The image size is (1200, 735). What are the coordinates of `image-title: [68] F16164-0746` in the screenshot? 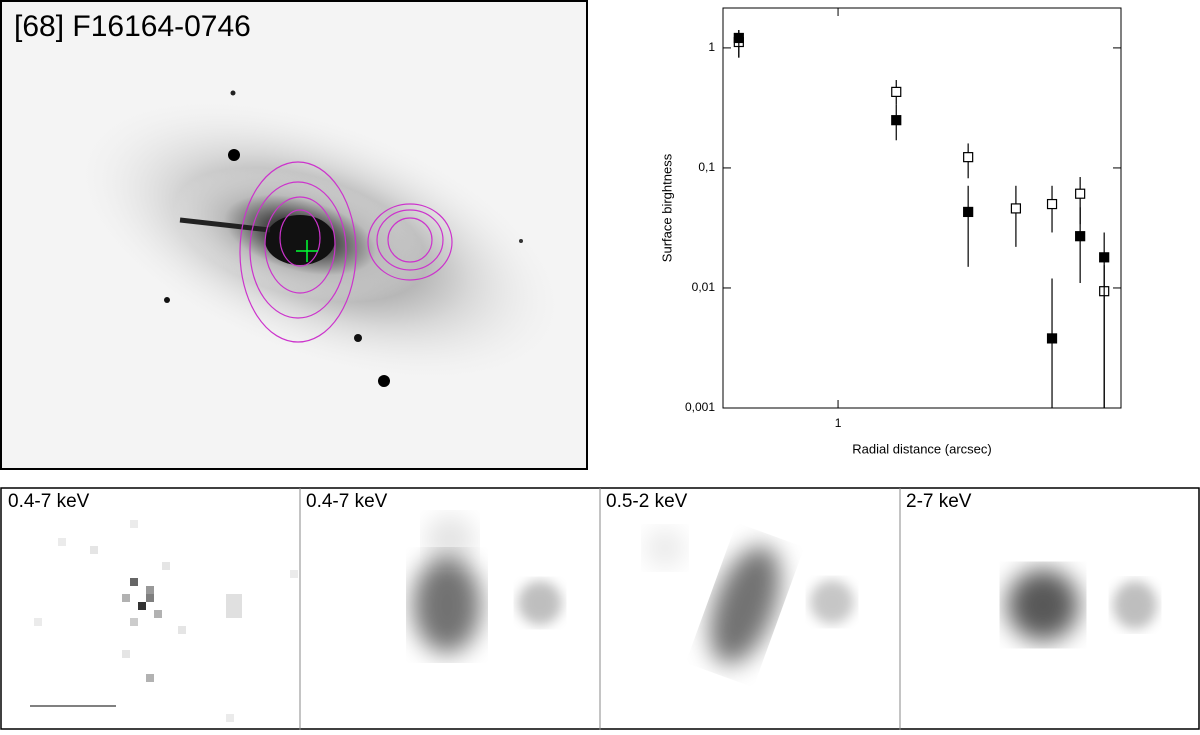 It's located at (132, 26).